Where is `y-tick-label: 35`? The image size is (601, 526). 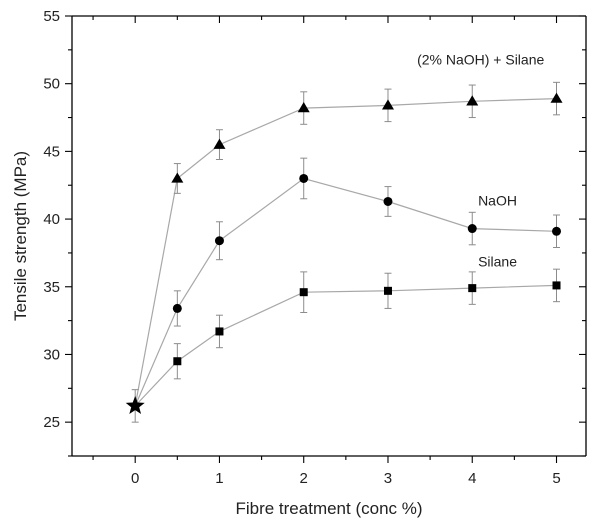 y-tick-label: 35 is located at coordinates (51, 287).